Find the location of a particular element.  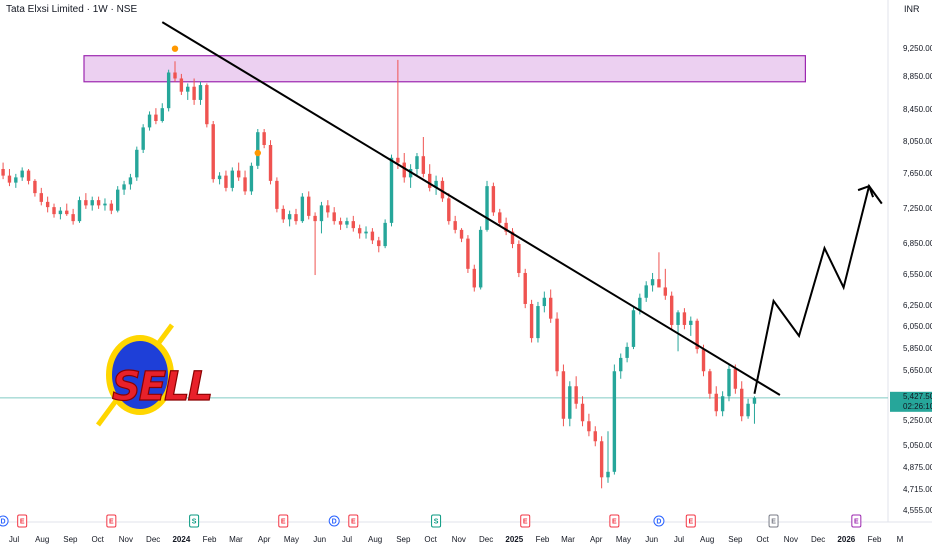

event-label: S is located at coordinates (194, 522).